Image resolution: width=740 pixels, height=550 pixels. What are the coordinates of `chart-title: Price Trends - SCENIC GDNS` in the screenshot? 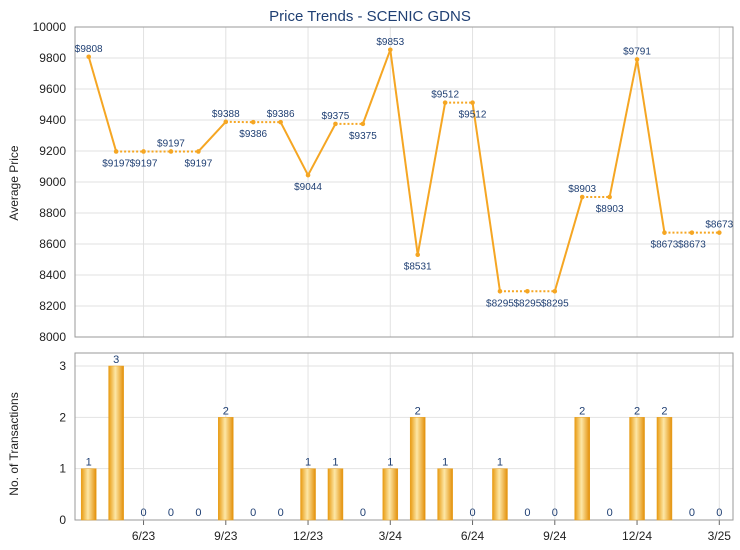 It's located at (370, 16).